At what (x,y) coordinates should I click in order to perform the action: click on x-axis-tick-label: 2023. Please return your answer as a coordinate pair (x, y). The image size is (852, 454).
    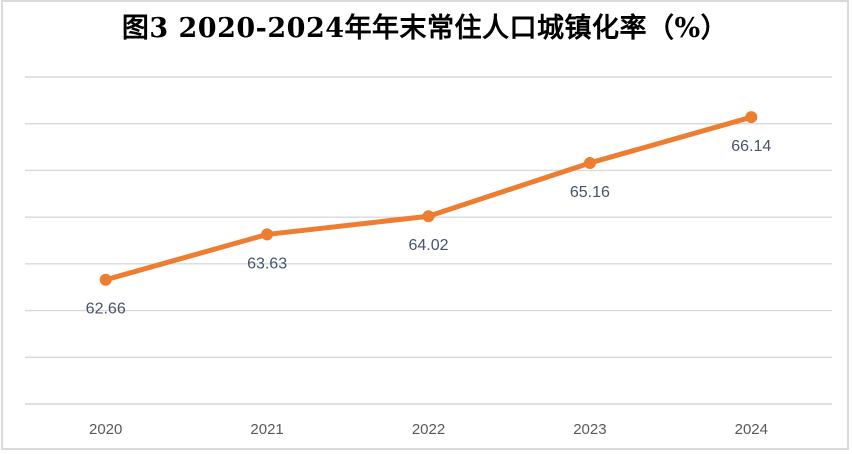
    Looking at the image, I should click on (589, 429).